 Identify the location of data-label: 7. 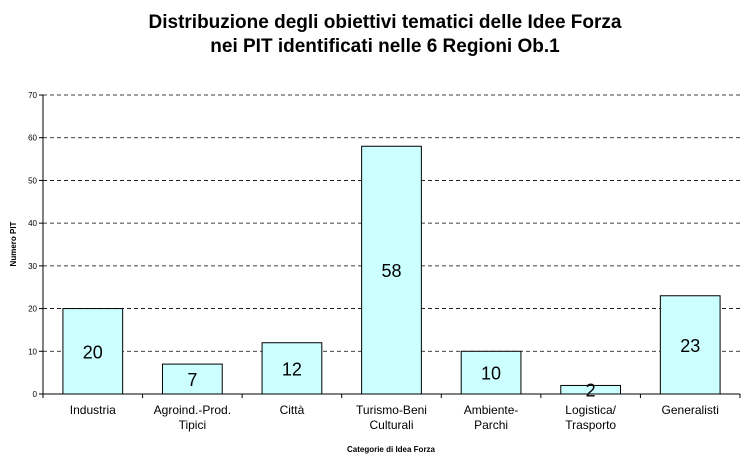
(192, 380).